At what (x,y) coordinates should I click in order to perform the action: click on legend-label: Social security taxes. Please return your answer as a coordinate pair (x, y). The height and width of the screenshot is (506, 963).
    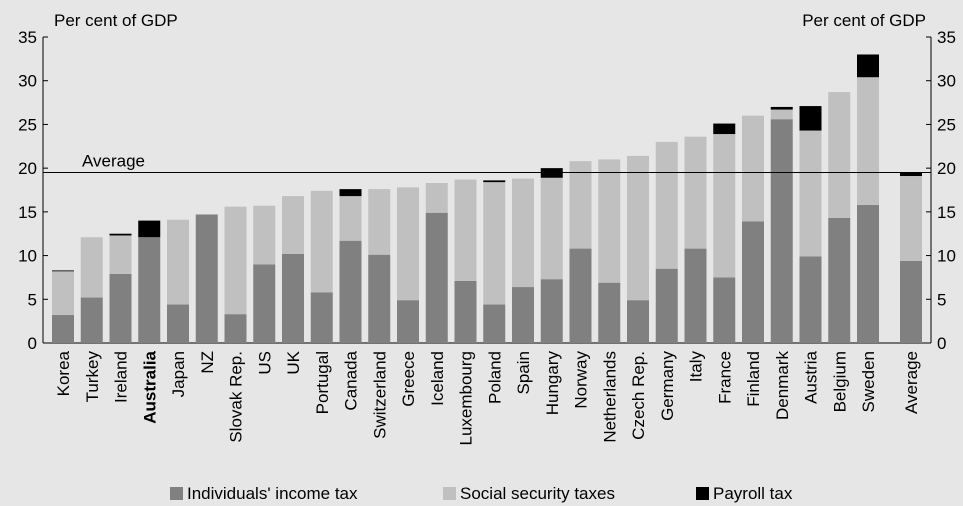
    Looking at the image, I should click on (537, 493).